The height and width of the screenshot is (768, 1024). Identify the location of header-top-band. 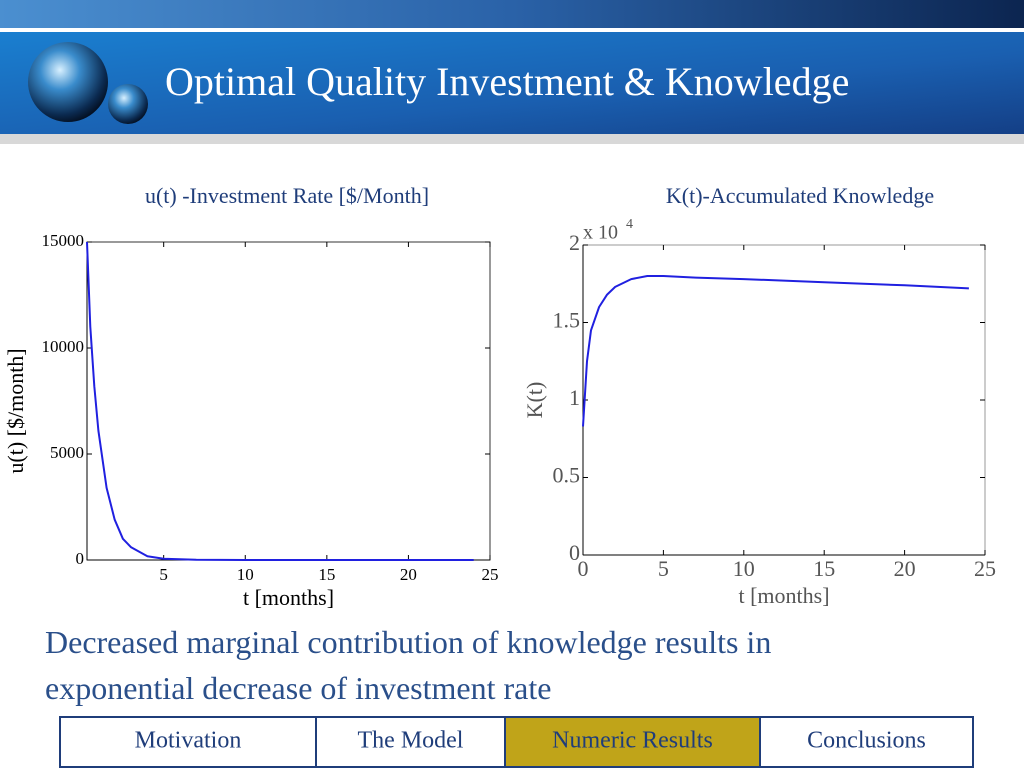
(512, 14).